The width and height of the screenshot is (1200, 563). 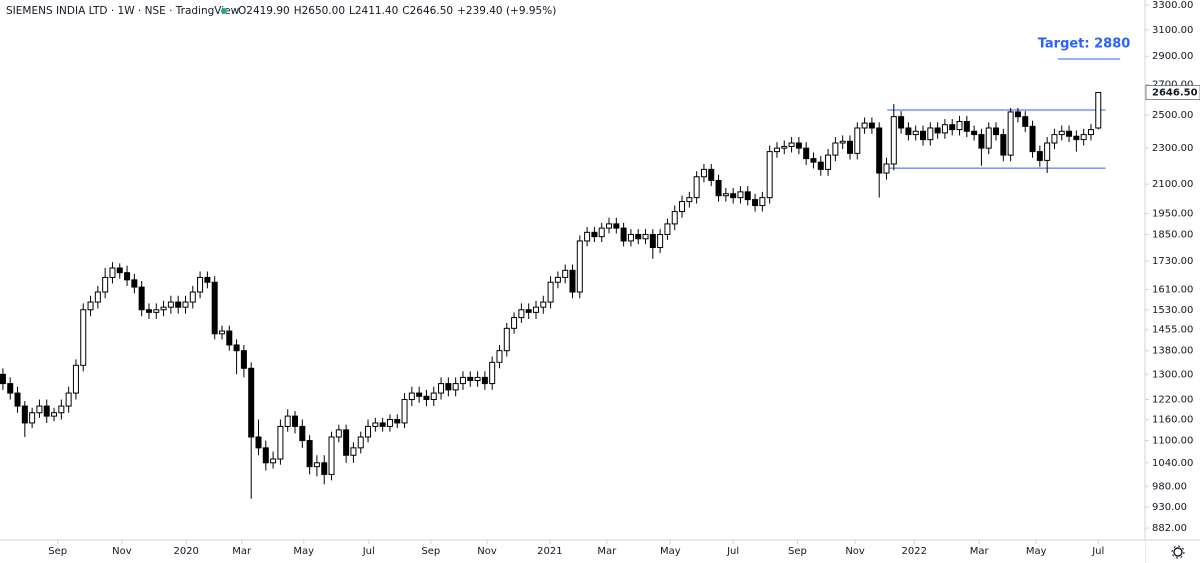 I want to click on x-tick-label: Sep, so click(x=797, y=551).